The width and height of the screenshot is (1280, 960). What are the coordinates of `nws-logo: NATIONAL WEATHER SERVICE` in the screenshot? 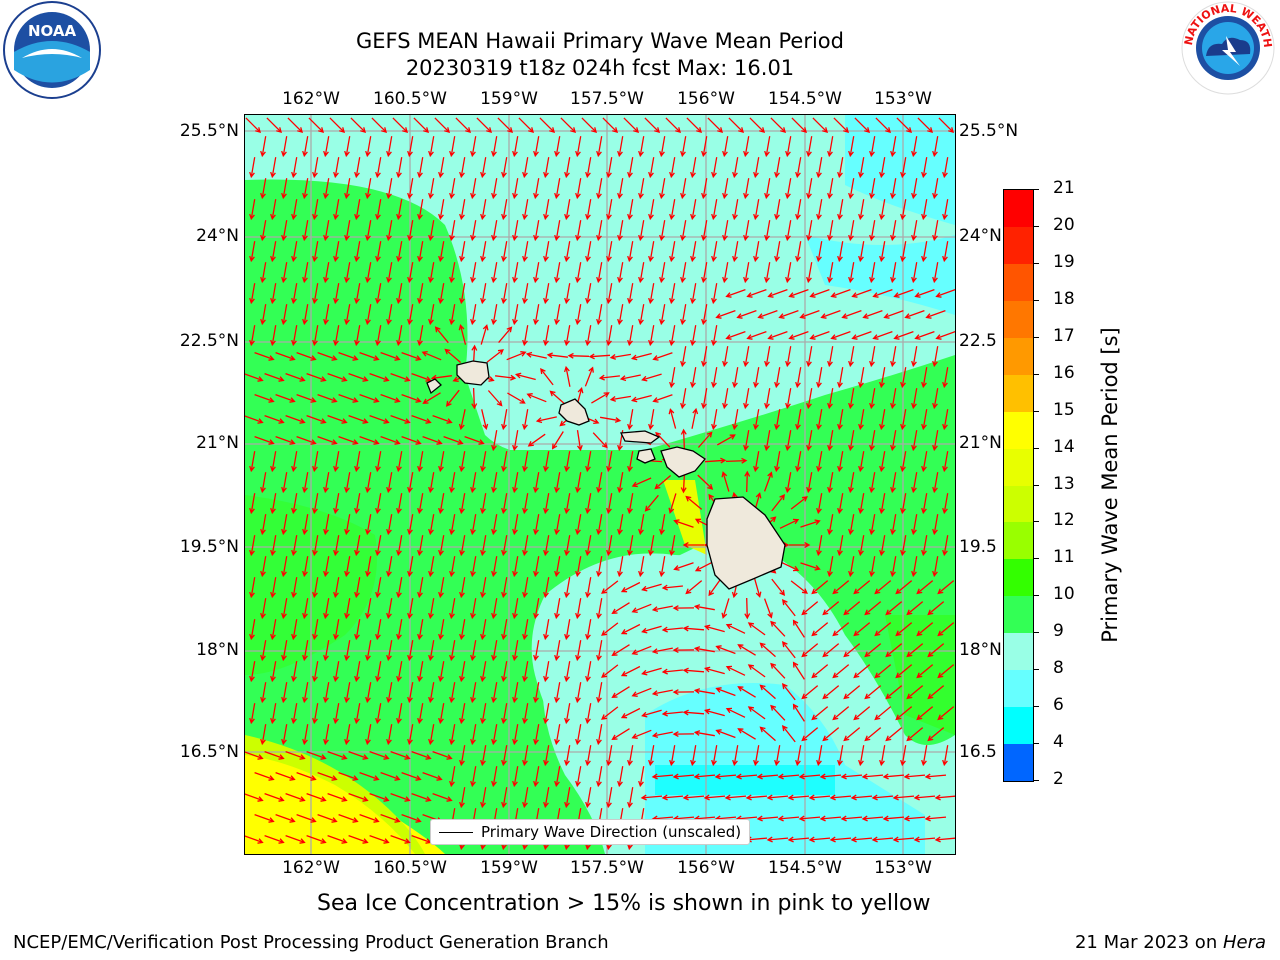 It's located at (1226, 50).